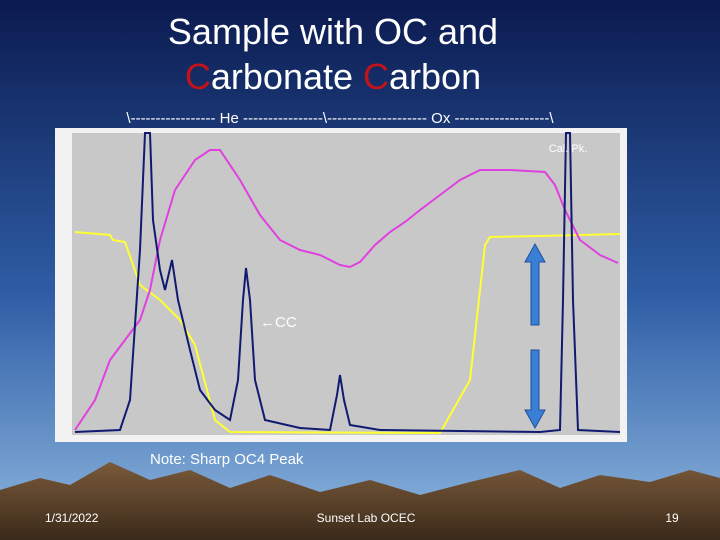  Describe the element at coordinates (360, 501) in the screenshot. I see `mountains` at that location.